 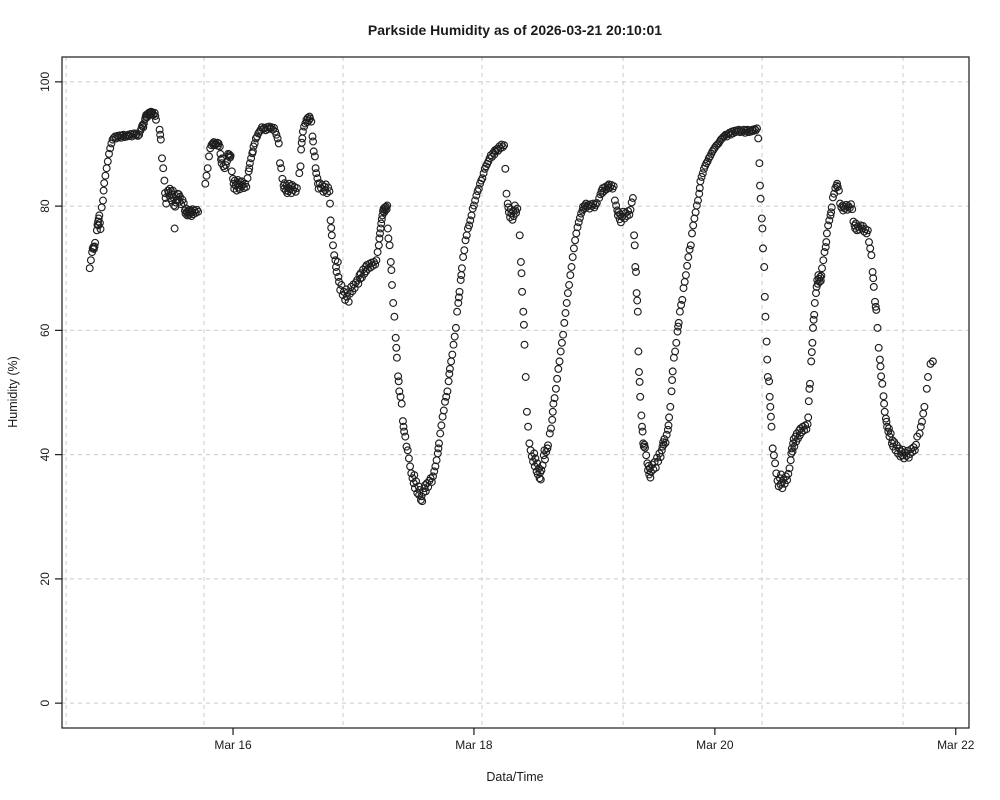 I want to click on y-tick-label: 100, so click(x=45, y=82).